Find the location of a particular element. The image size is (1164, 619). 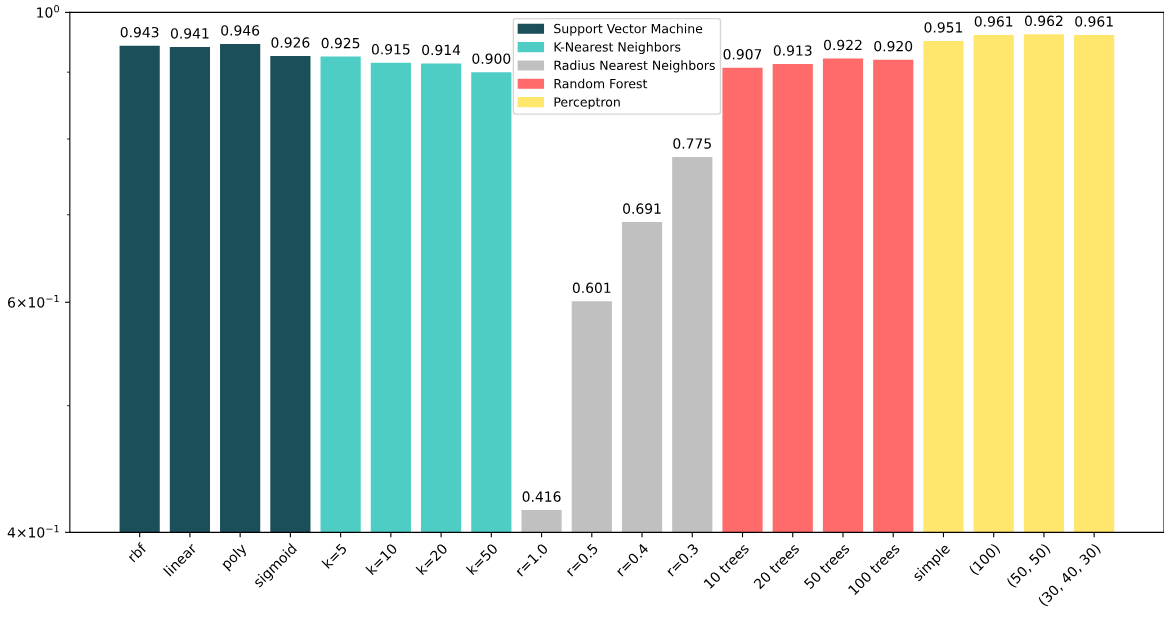

data-label: 0.922 is located at coordinates (843, 45).